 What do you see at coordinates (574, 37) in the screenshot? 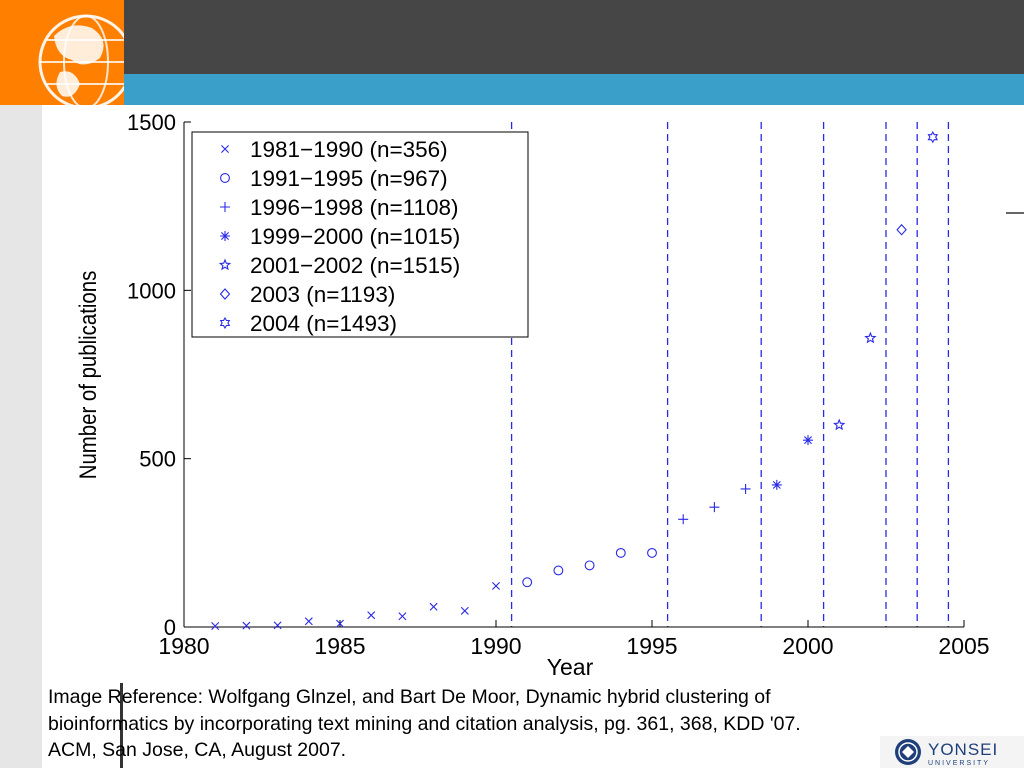
I see `header-bar` at bounding box center [574, 37].